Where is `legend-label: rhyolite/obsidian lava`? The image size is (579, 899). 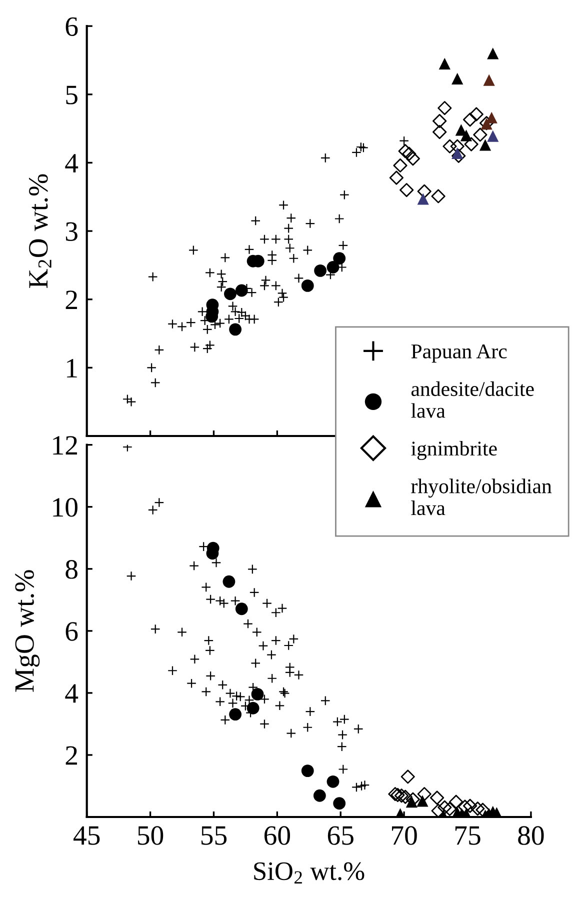
legend-label: rhyolite/obsidian lava is located at coordinates (481, 497).